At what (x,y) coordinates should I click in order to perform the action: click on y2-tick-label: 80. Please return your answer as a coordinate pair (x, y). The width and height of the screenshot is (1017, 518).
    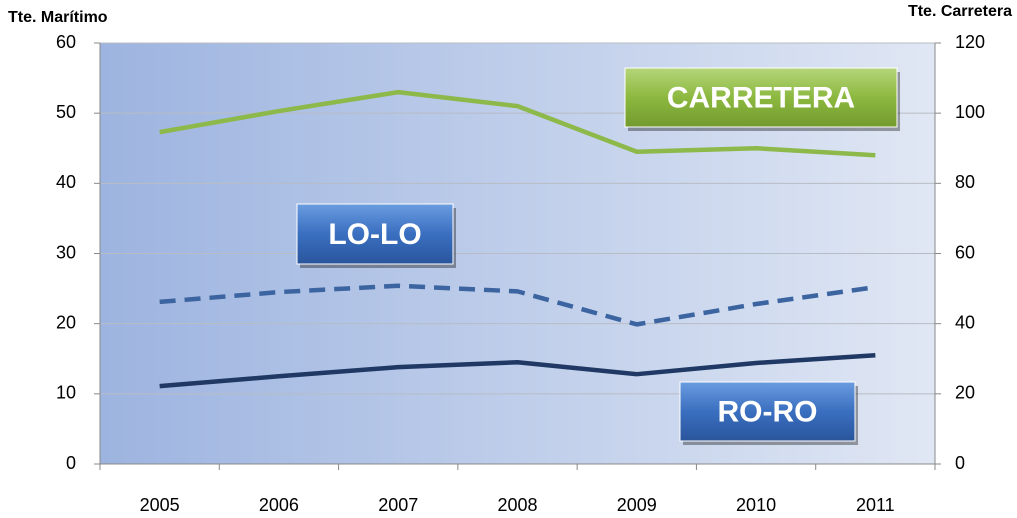
    Looking at the image, I should click on (965, 182).